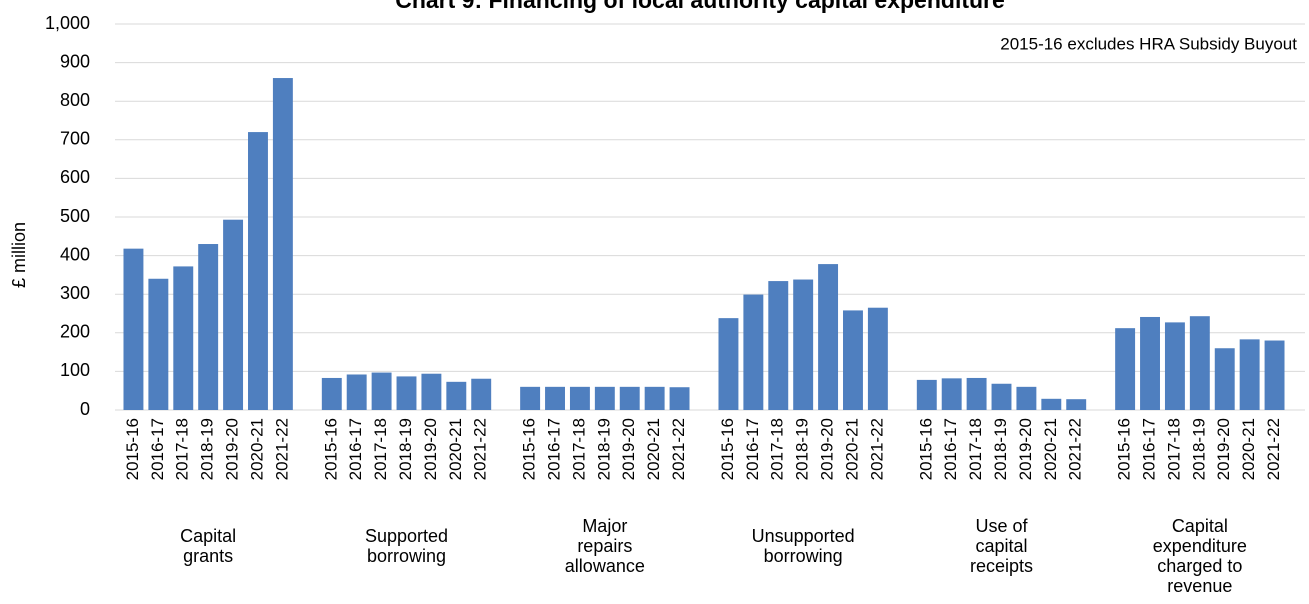 This screenshot has width=1309, height=604. I want to click on group-label: Capital, so click(1200, 526).